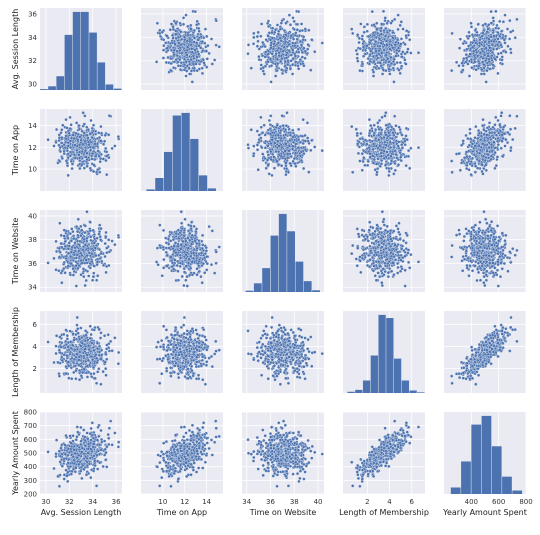 The width and height of the screenshot is (540, 535). What do you see at coordinates (32, 216) in the screenshot?
I see `y-tick-label: 40` at bounding box center [32, 216].